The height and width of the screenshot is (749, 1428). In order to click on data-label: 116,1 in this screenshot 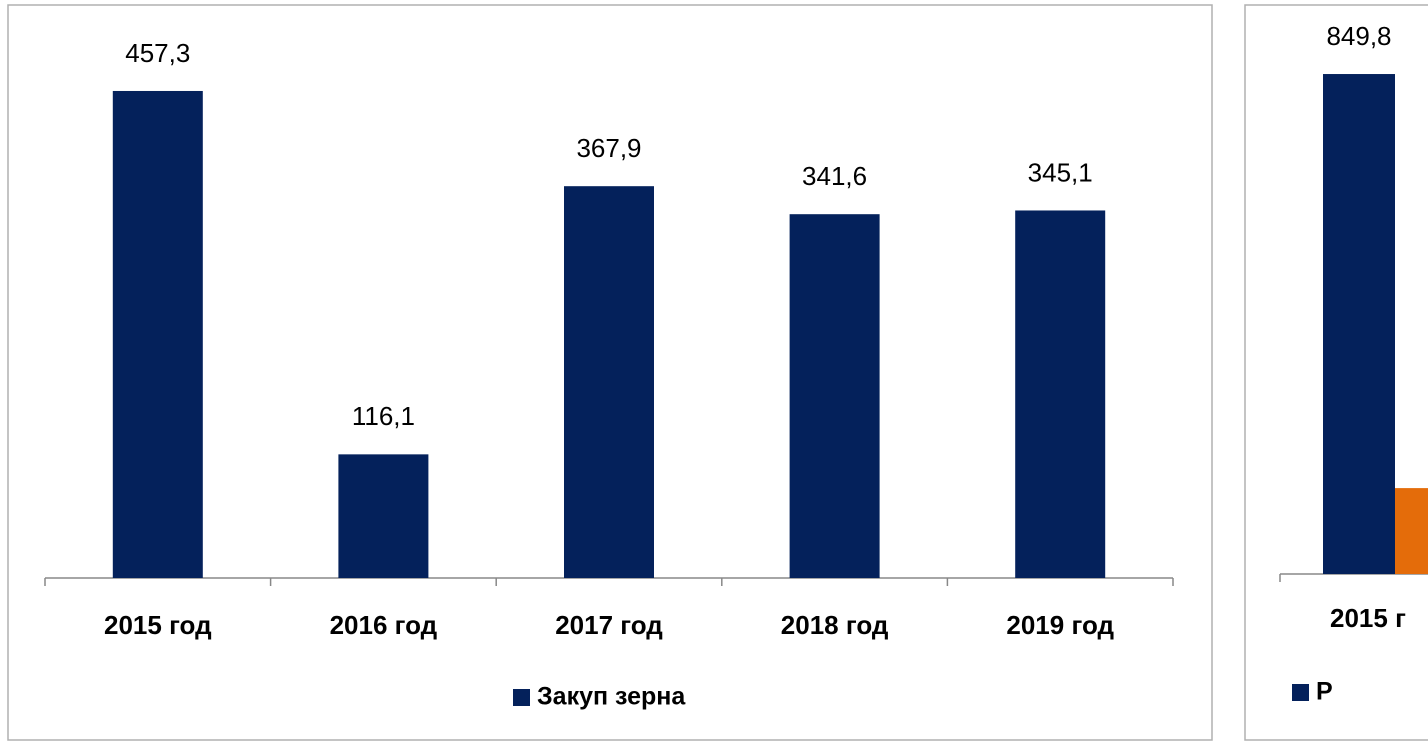, I will do `click(383, 416)`.